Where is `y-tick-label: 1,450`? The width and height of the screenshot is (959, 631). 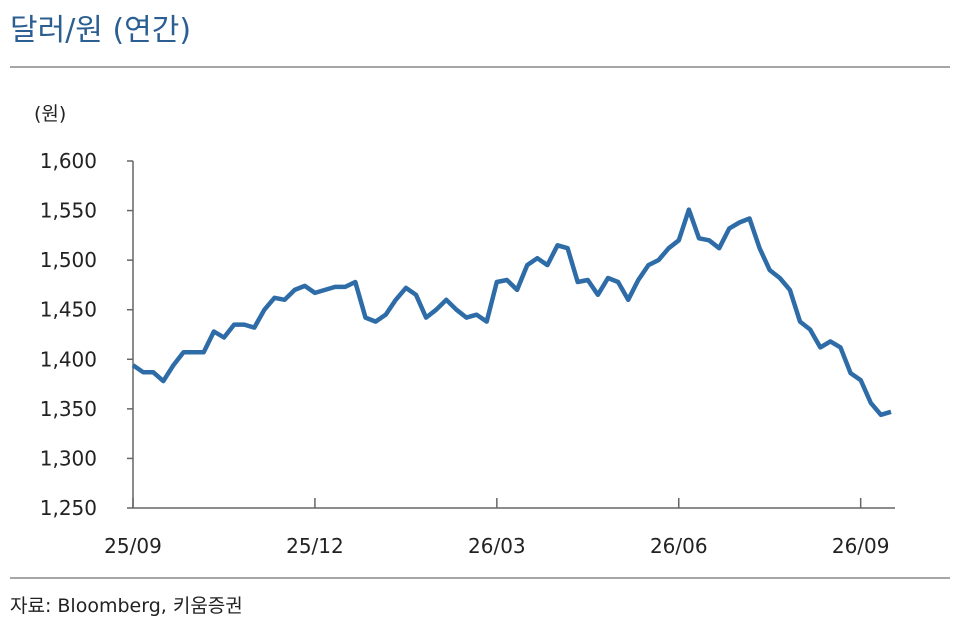
y-tick-label: 1,450 is located at coordinates (68, 310).